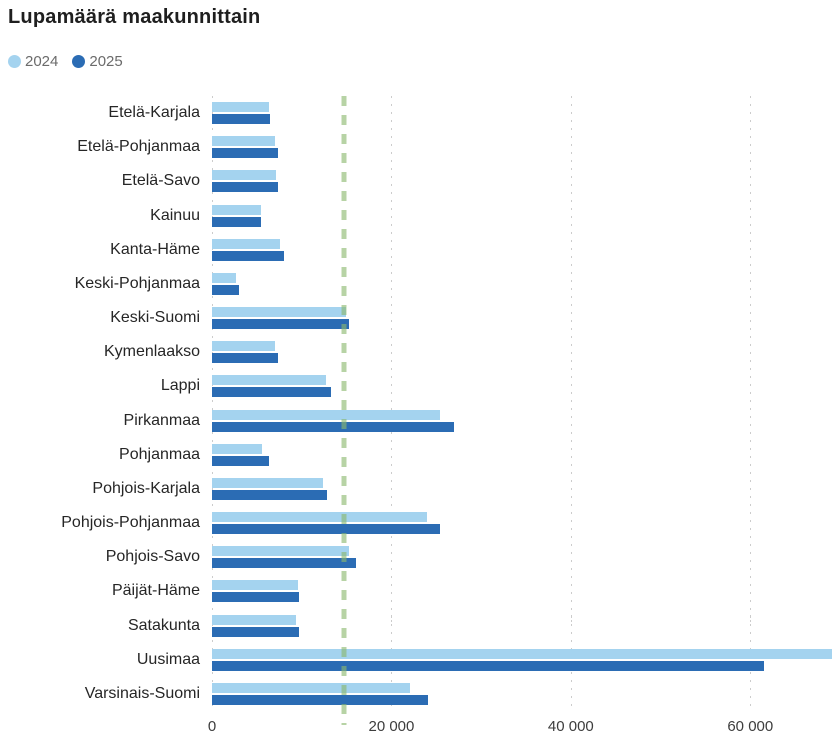 The image size is (840, 751). What do you see at coordinates (151, 352) in the screenshot?
I see `category-label: Kymenlaakso` at bounding box center [151, 352].